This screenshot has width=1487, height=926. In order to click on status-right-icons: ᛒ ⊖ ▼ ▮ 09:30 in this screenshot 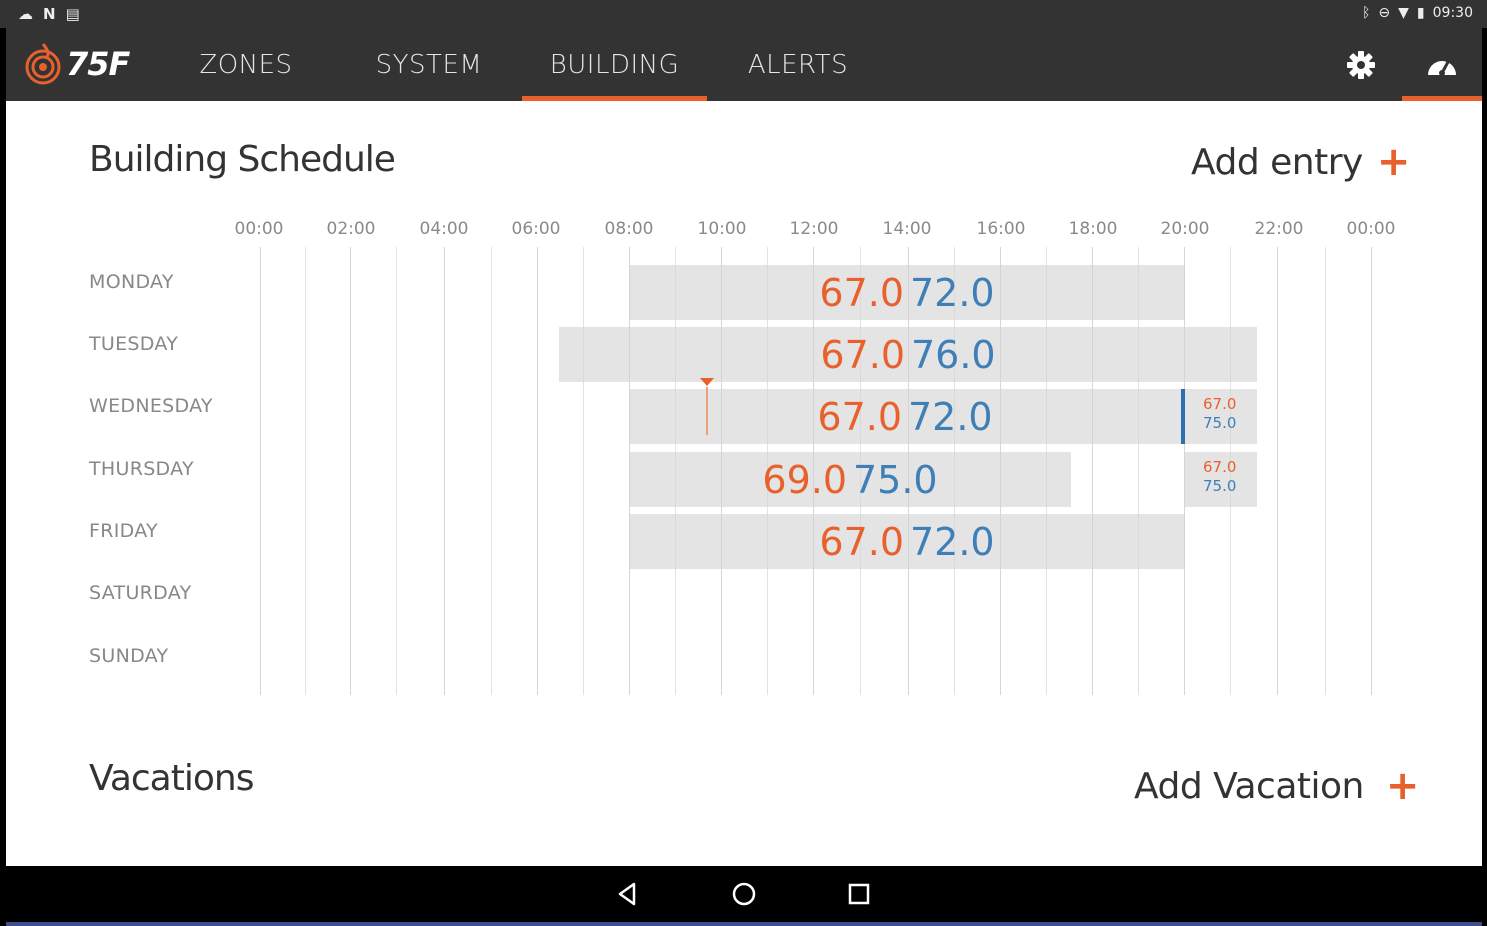, I will do `click(1417, 13)`.